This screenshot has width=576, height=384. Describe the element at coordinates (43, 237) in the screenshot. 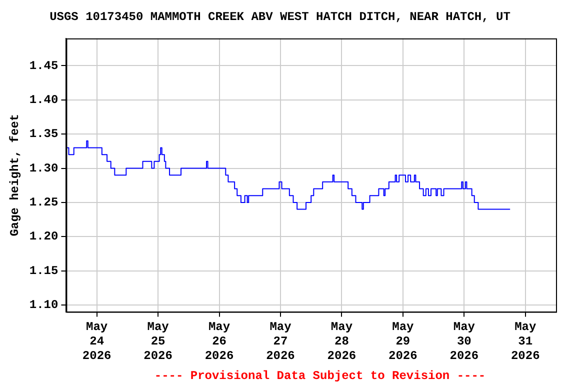

I see `y-tick-label: 1.20` at that location.